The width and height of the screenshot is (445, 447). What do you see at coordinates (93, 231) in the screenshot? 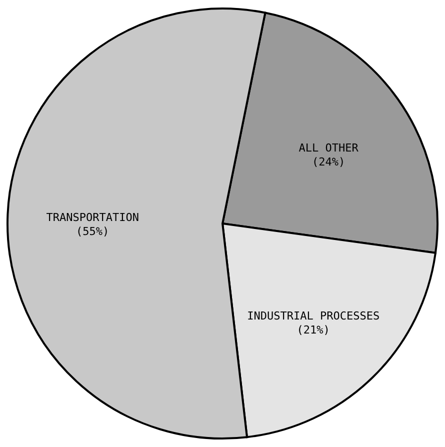
I see `data-label: (55%)` at bounding box center [93, 231].